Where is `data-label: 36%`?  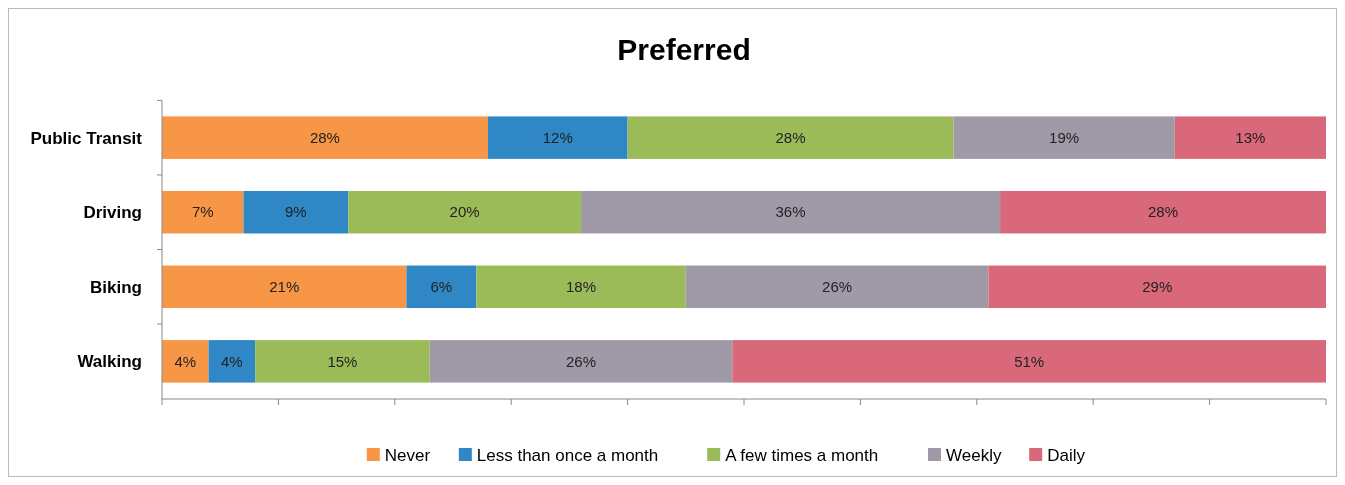 data-label: 36% is located at coordinates (790, 212).